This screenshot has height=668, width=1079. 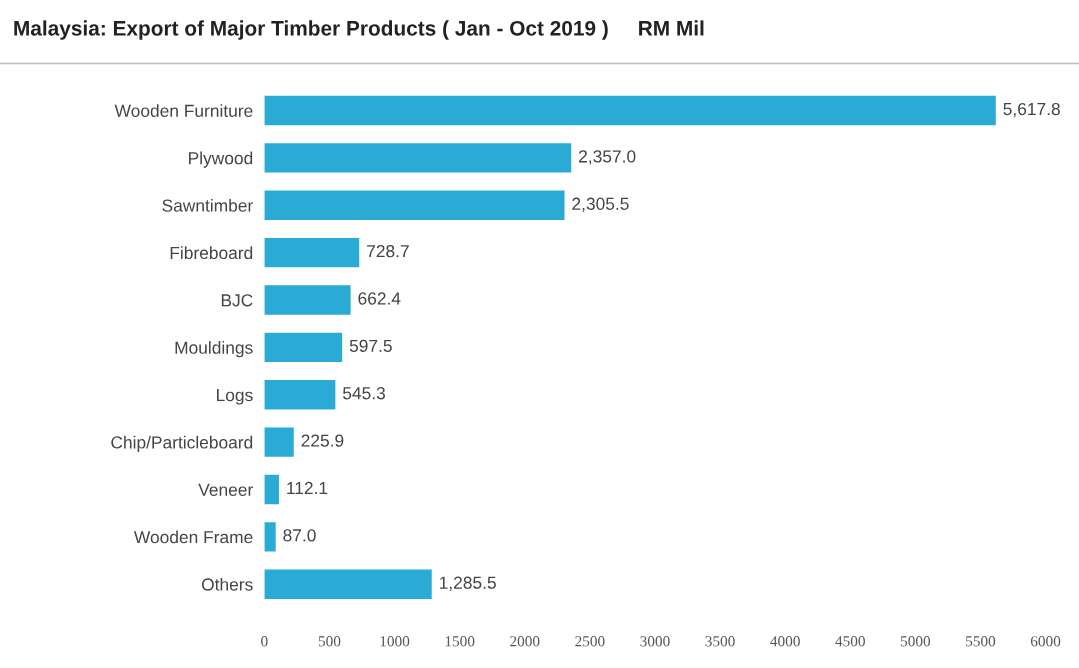 I want to click on x-tick-label: 3000, so click(x=655, y=641).